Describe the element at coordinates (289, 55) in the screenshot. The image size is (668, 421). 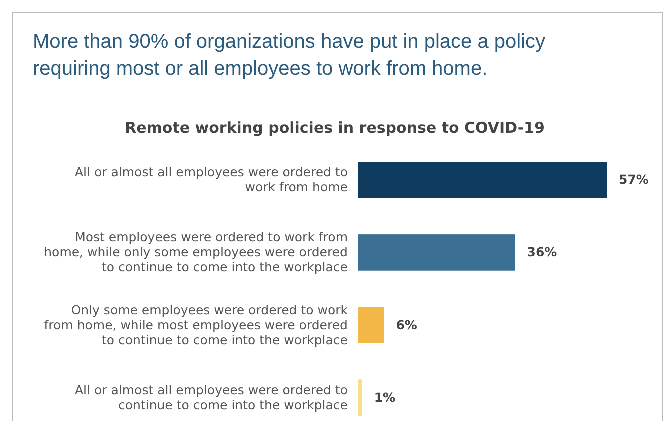
I see `chart-title: More than 90% of organizations have put in place a policy requiring most or all employees to work from home.` at that location.